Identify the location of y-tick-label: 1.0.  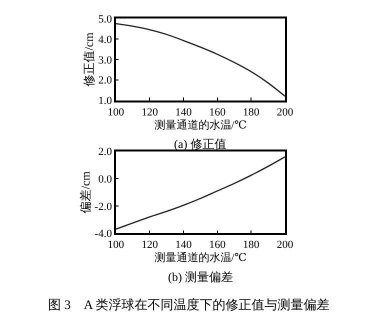
(105, 101).